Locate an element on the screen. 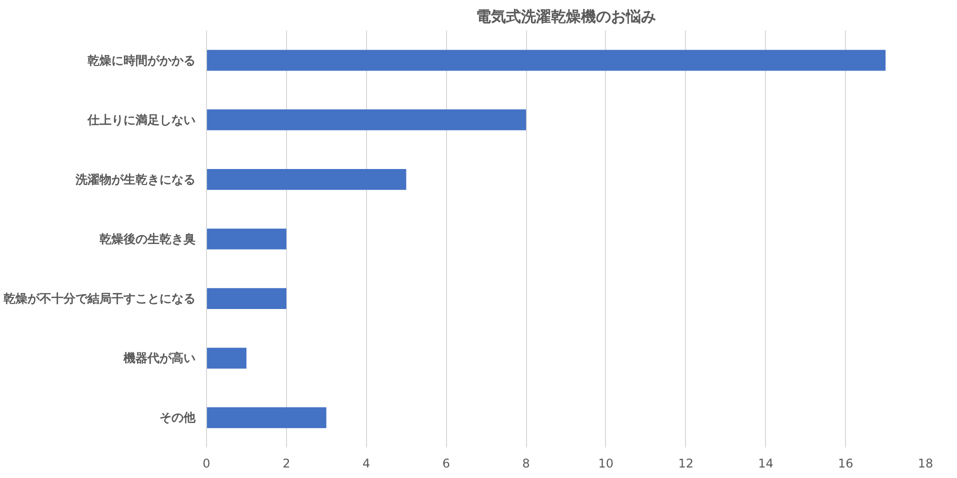 This screenshot has height=478, width=957. x-tick-label: 16 is located at coordinates (846, 463).